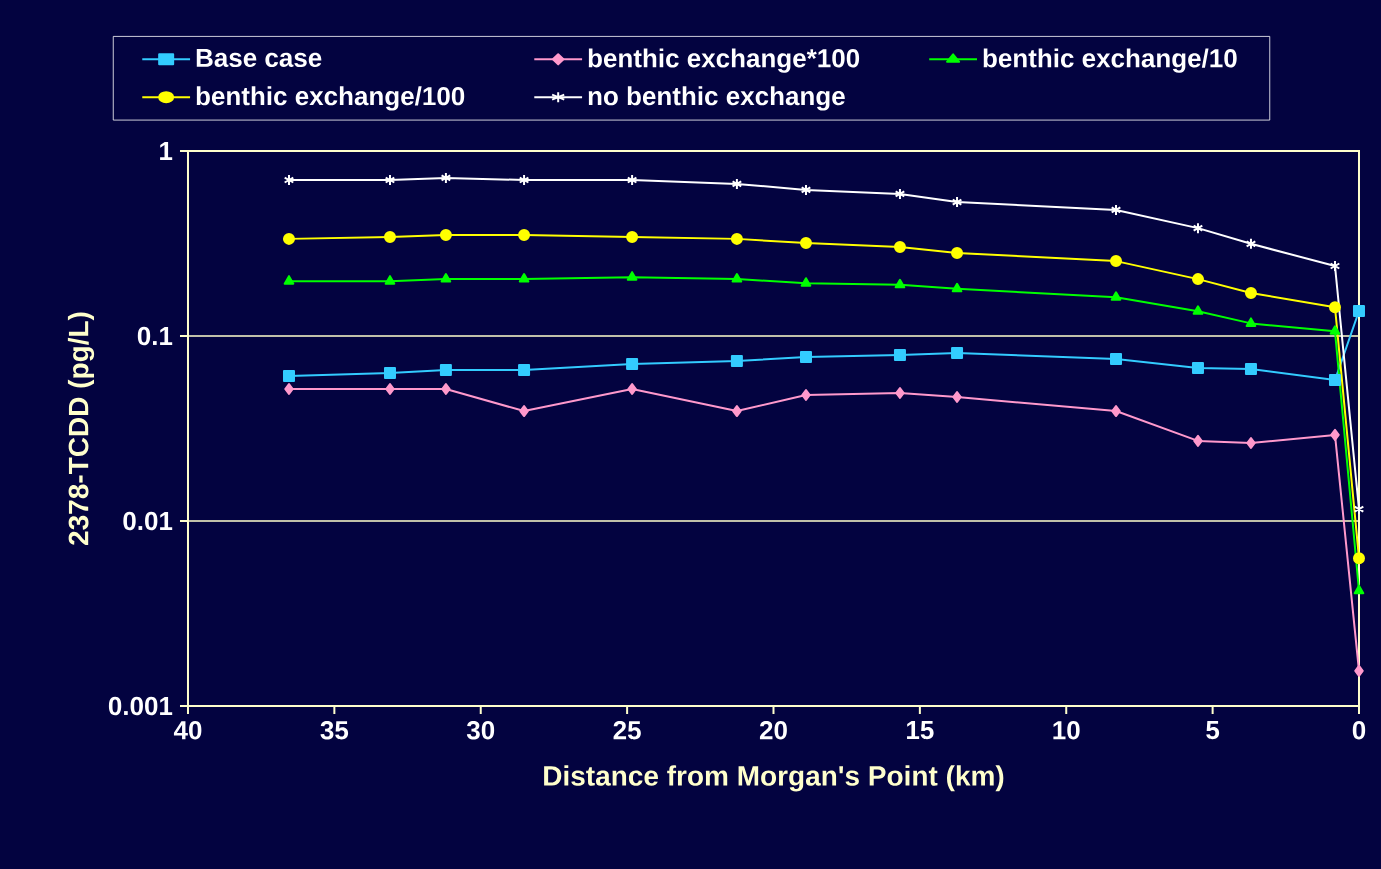 Image resolution: width=1381 pixels, height=869 pixels. I want to click on x-tick-label: 40, so click(187, 730).